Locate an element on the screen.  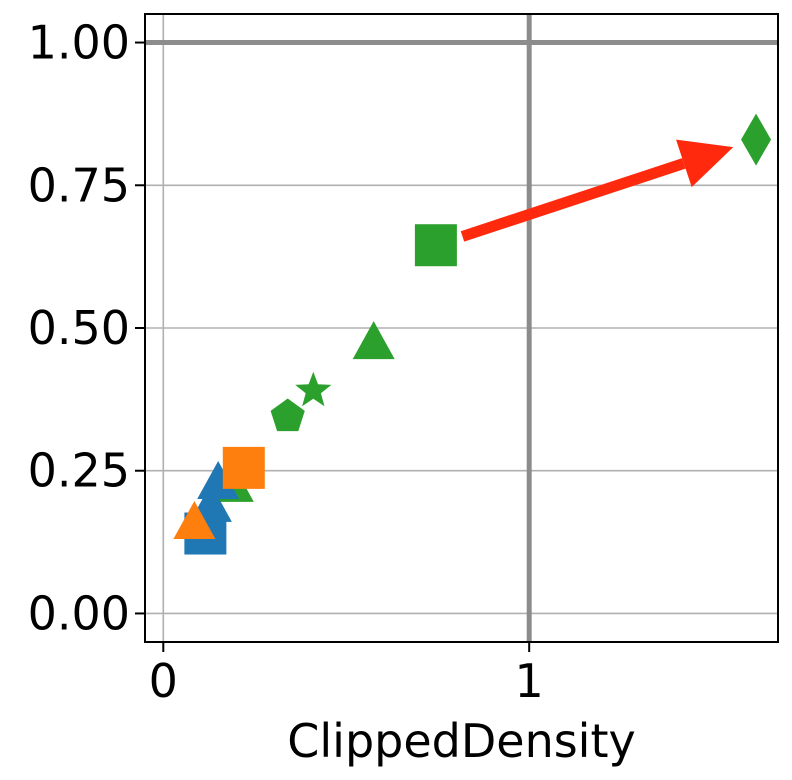
x-tick-label-1: 1 is located at coordinates (529, 681).